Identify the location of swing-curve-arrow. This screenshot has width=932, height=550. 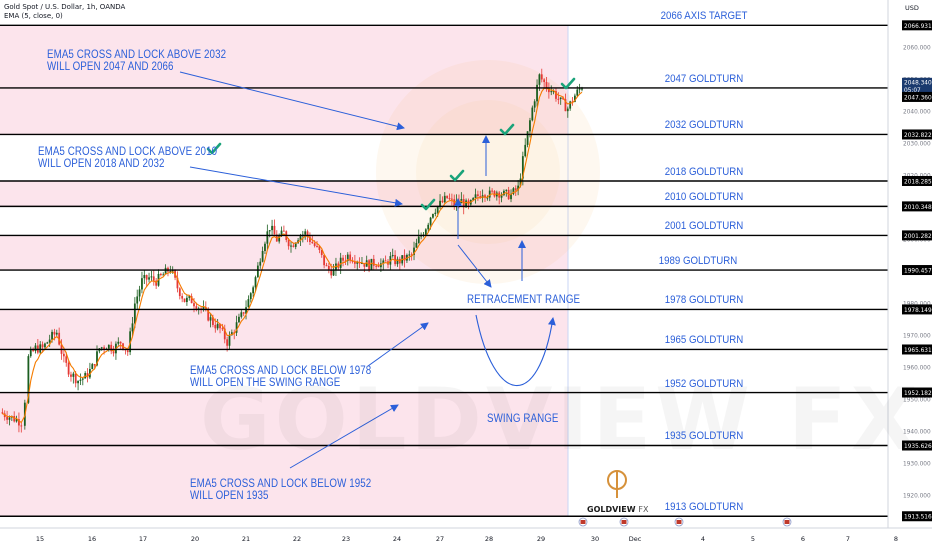
(515, 350).